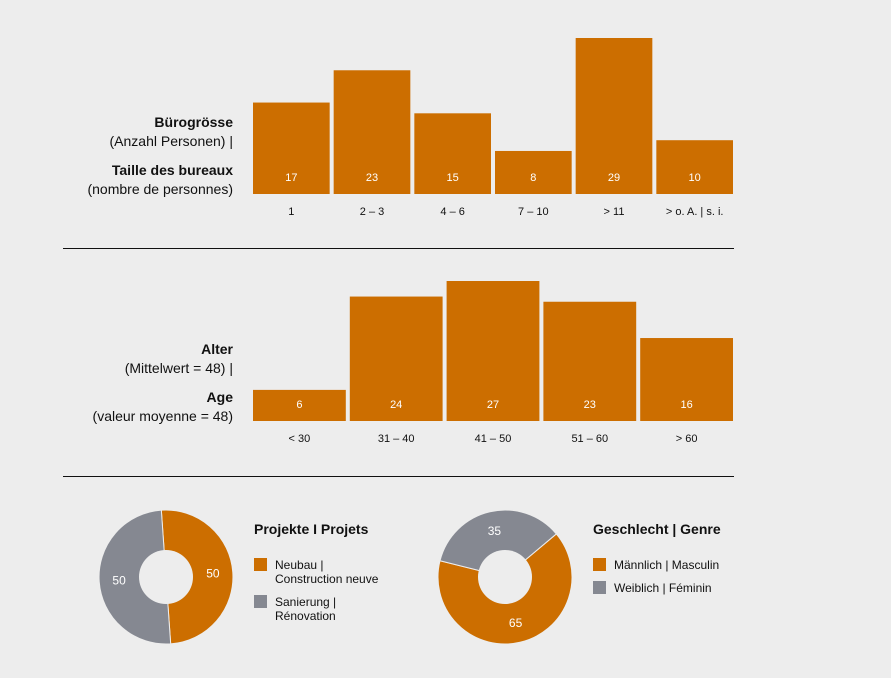 The height and width of the screenshot is (678, 891). I want to click on pie-value-label: 35, so click(495, 531).